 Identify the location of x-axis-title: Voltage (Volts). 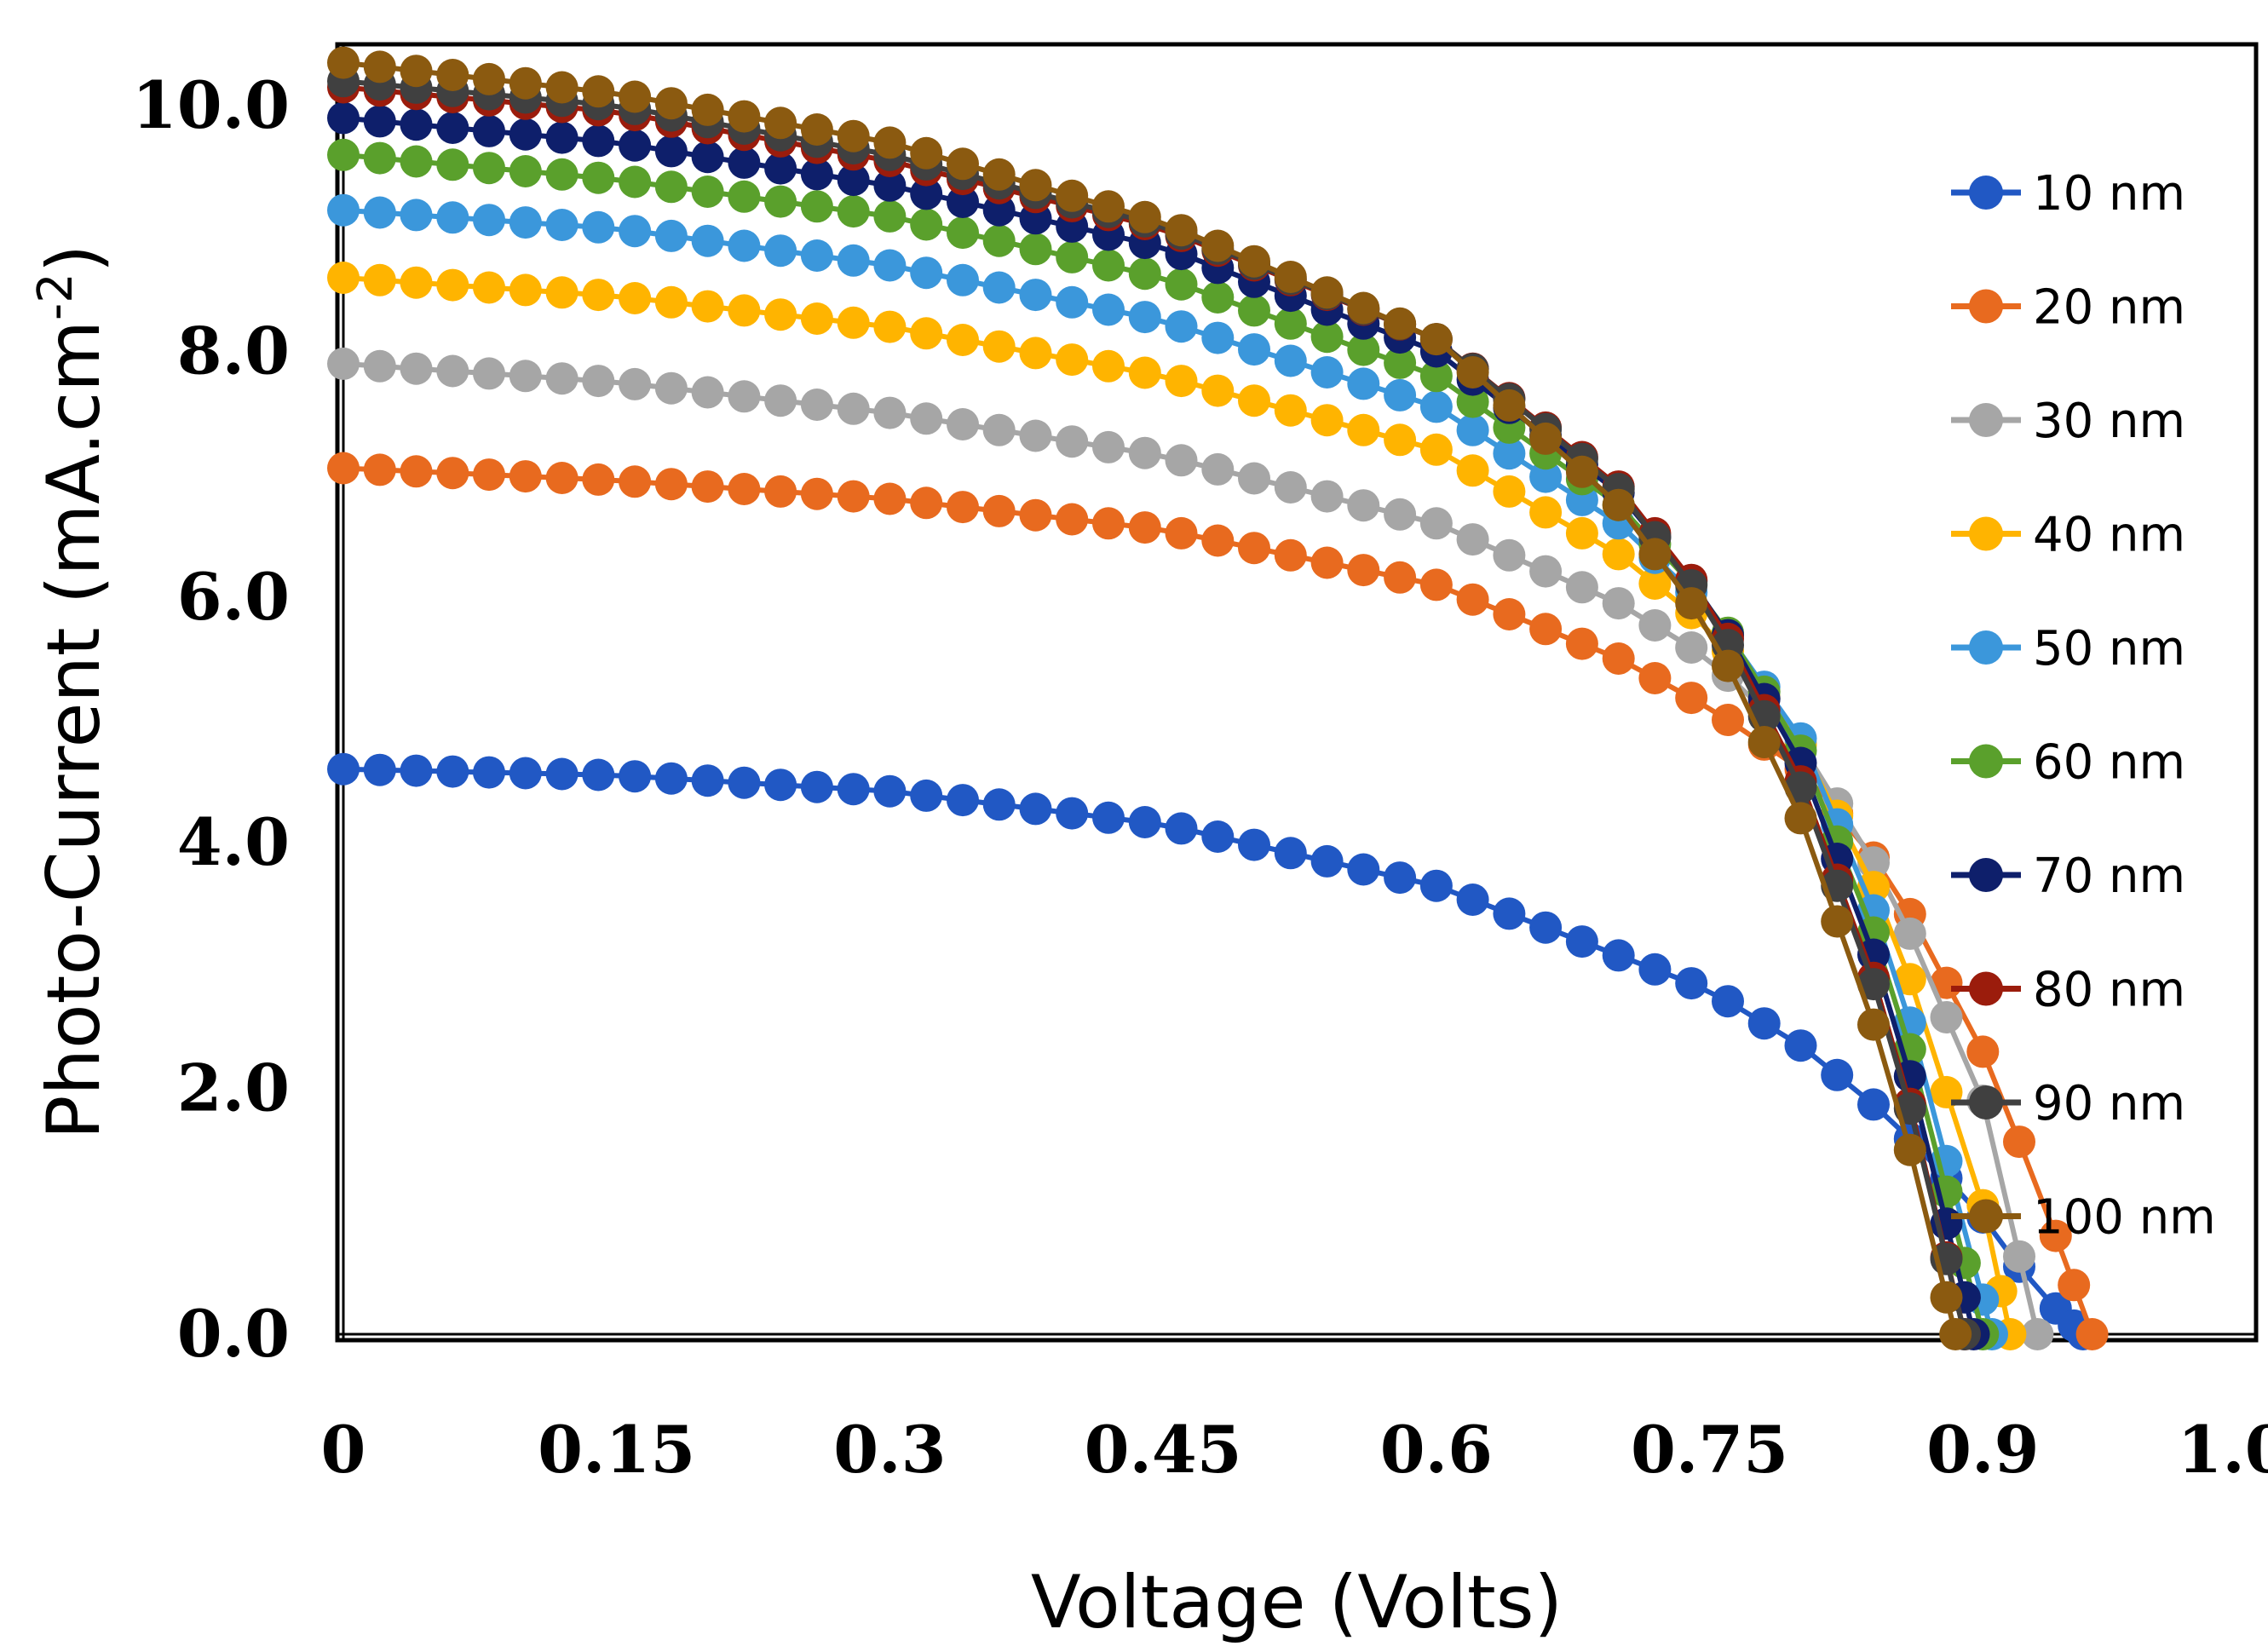
(1297, 1602).